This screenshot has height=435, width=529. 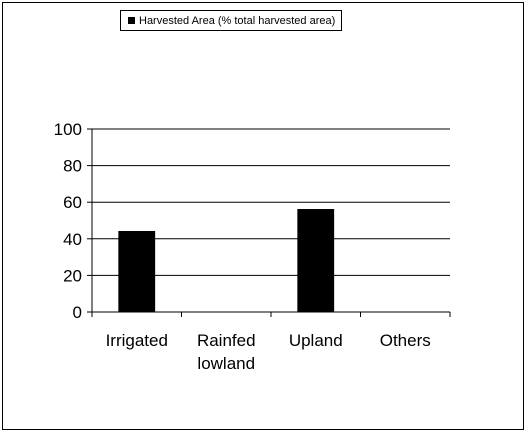 What do you see at coordinates (226, 352) in the screenshot?
I see `x-tick-label: Rainfed lowland` at bounding box center [226, 352].